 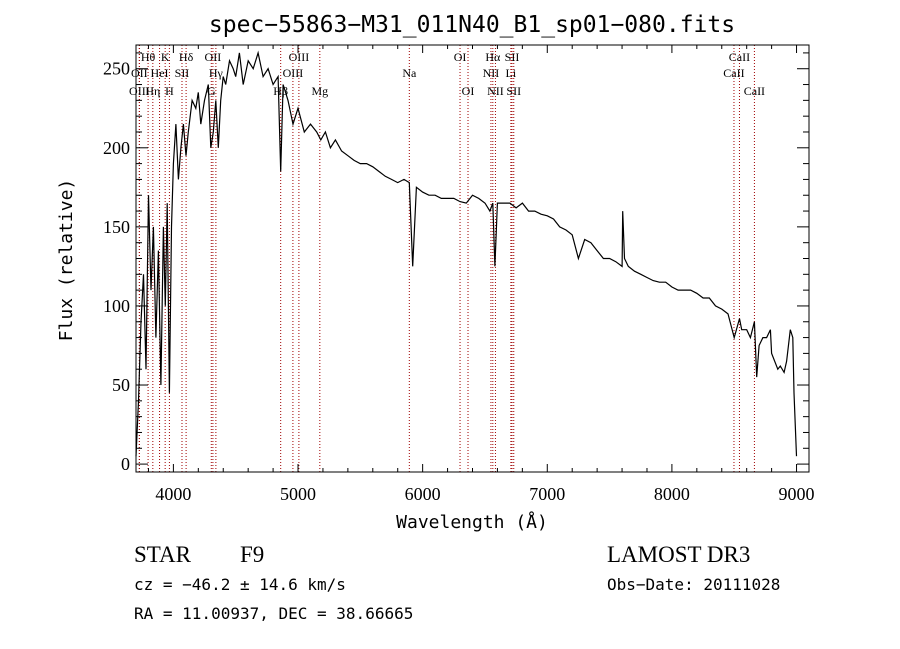 What do you see at coordinates (116, 148) in the screenshot?
I see `y-tick-label: 200` at bounding box center [116, 148].